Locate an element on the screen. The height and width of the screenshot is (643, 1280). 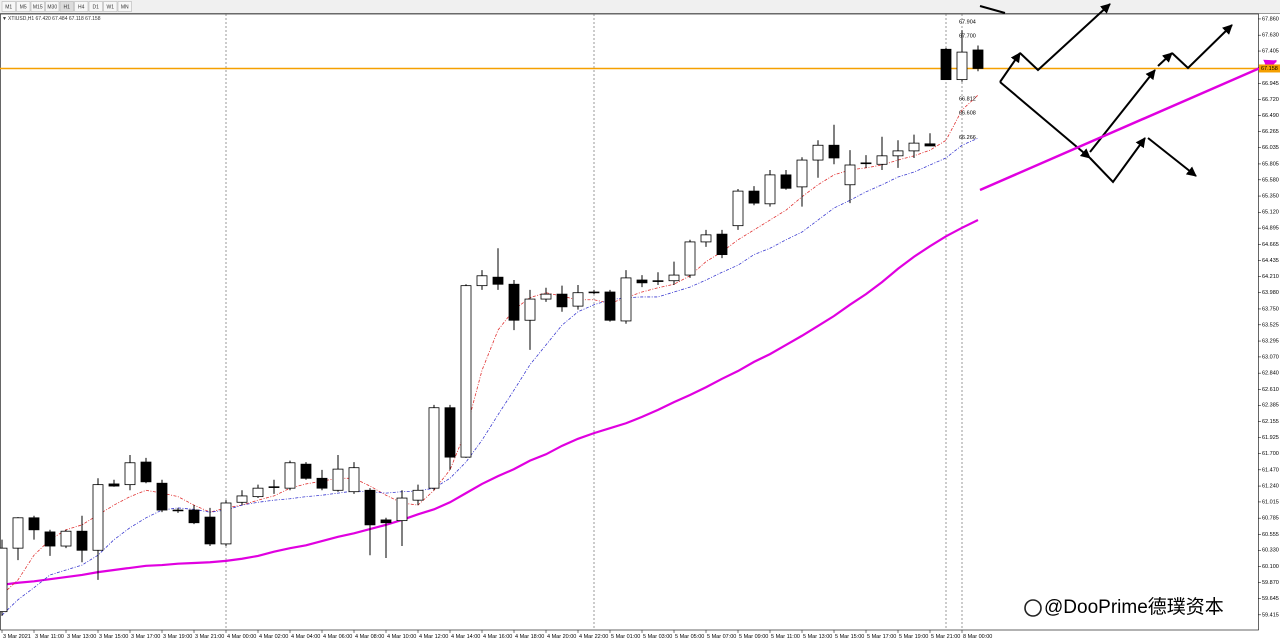
y-tick-label: 63.750 is located at coordinates (1270, 309).